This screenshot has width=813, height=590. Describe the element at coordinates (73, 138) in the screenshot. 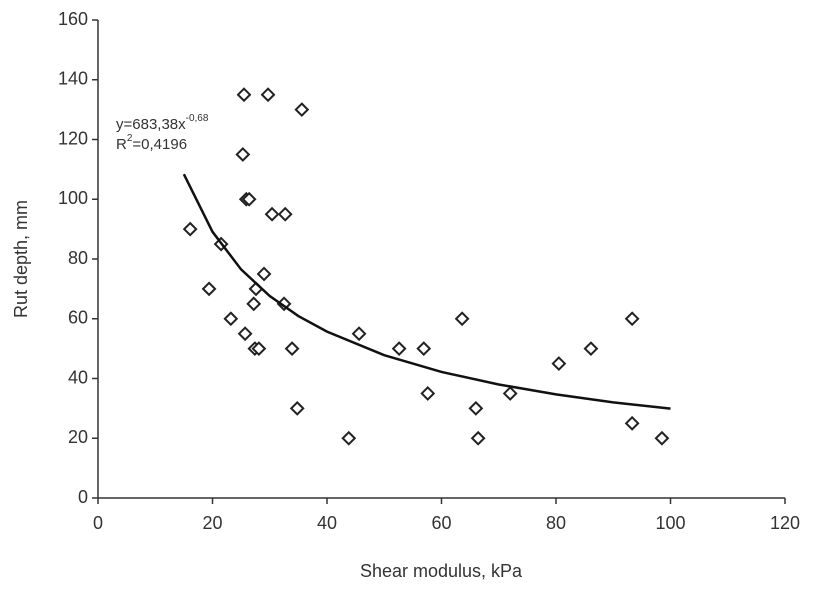

I see `y-tick-label: 120` at that location.